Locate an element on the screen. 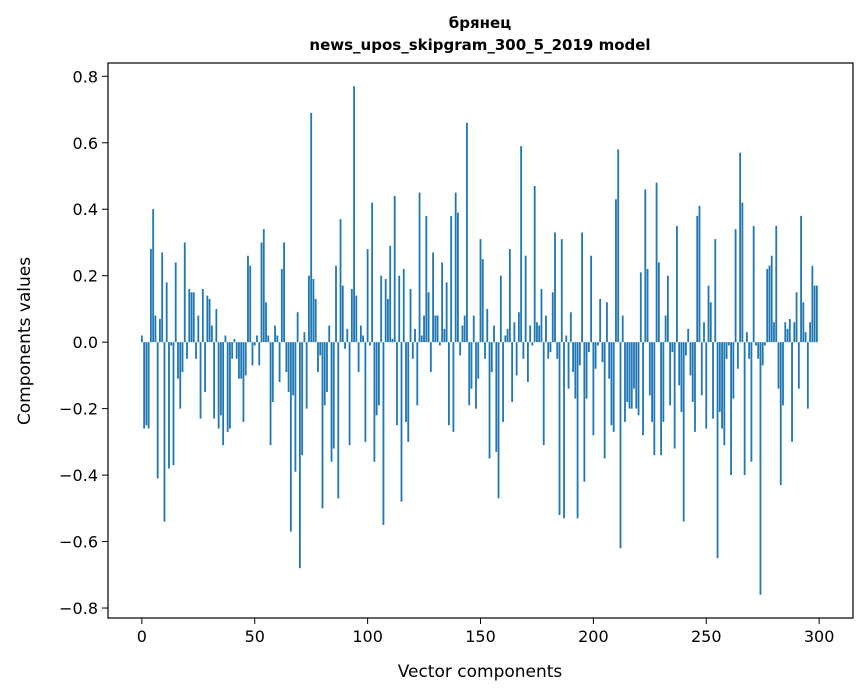 Image resolution: width=867 pixels, height=696 pixels. y-tick-label: 0.6 is located at coordinates (85, 143).